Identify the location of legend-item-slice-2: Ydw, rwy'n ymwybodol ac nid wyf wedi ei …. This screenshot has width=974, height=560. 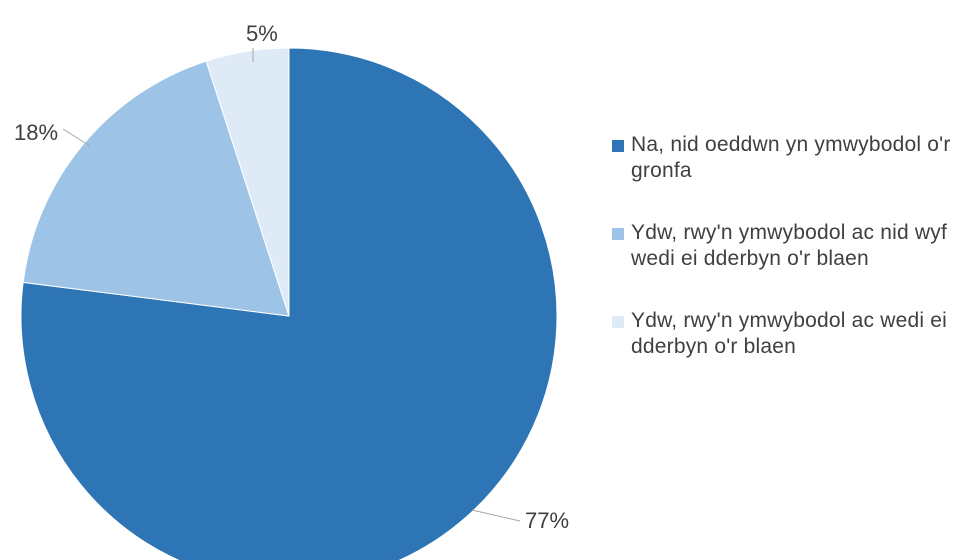
(792, 246).